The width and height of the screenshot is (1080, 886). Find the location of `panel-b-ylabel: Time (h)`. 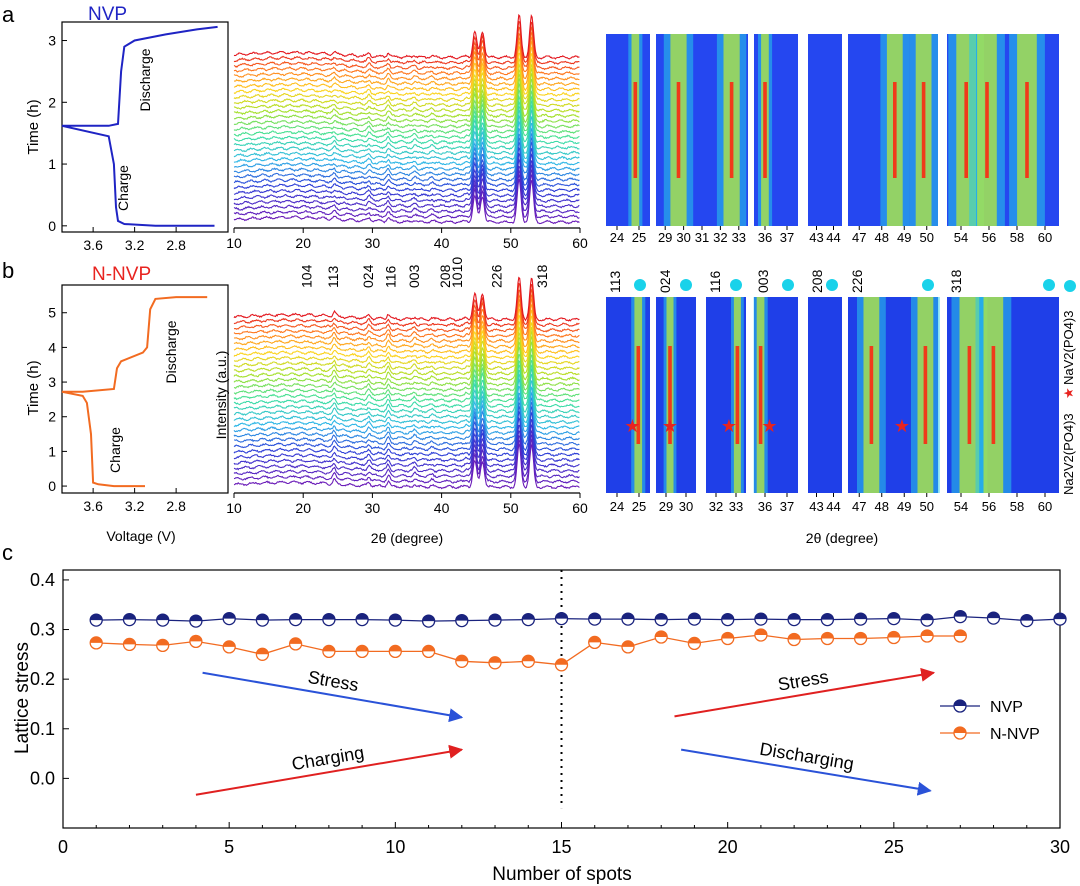

panel-b-ylabel: Time (h) is located at coordinates (33, 387).